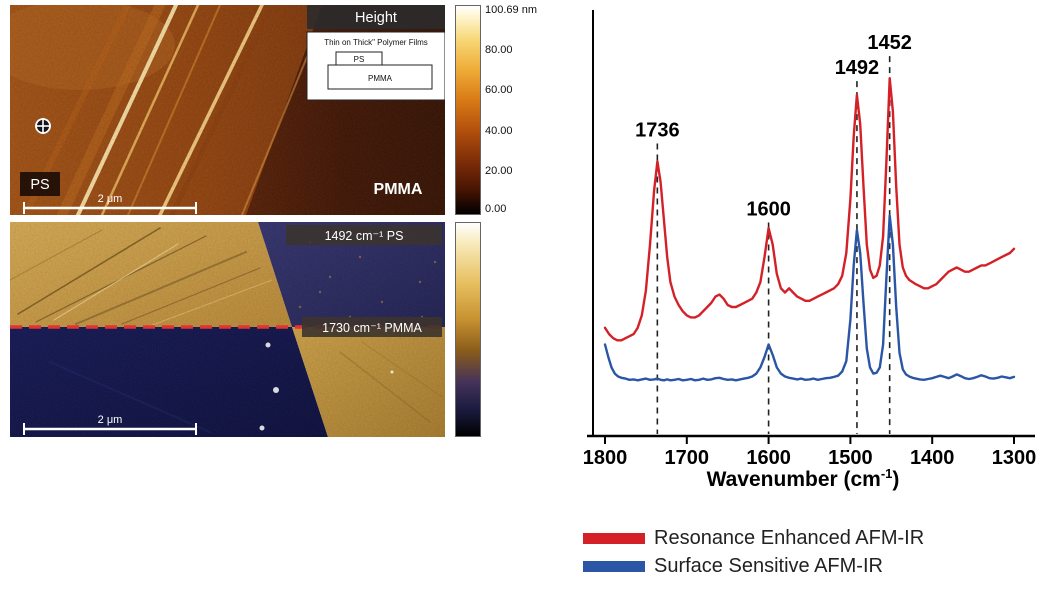  I want to click on inset-title: Thin on Thick" Polymer Films, so click(376, 42).